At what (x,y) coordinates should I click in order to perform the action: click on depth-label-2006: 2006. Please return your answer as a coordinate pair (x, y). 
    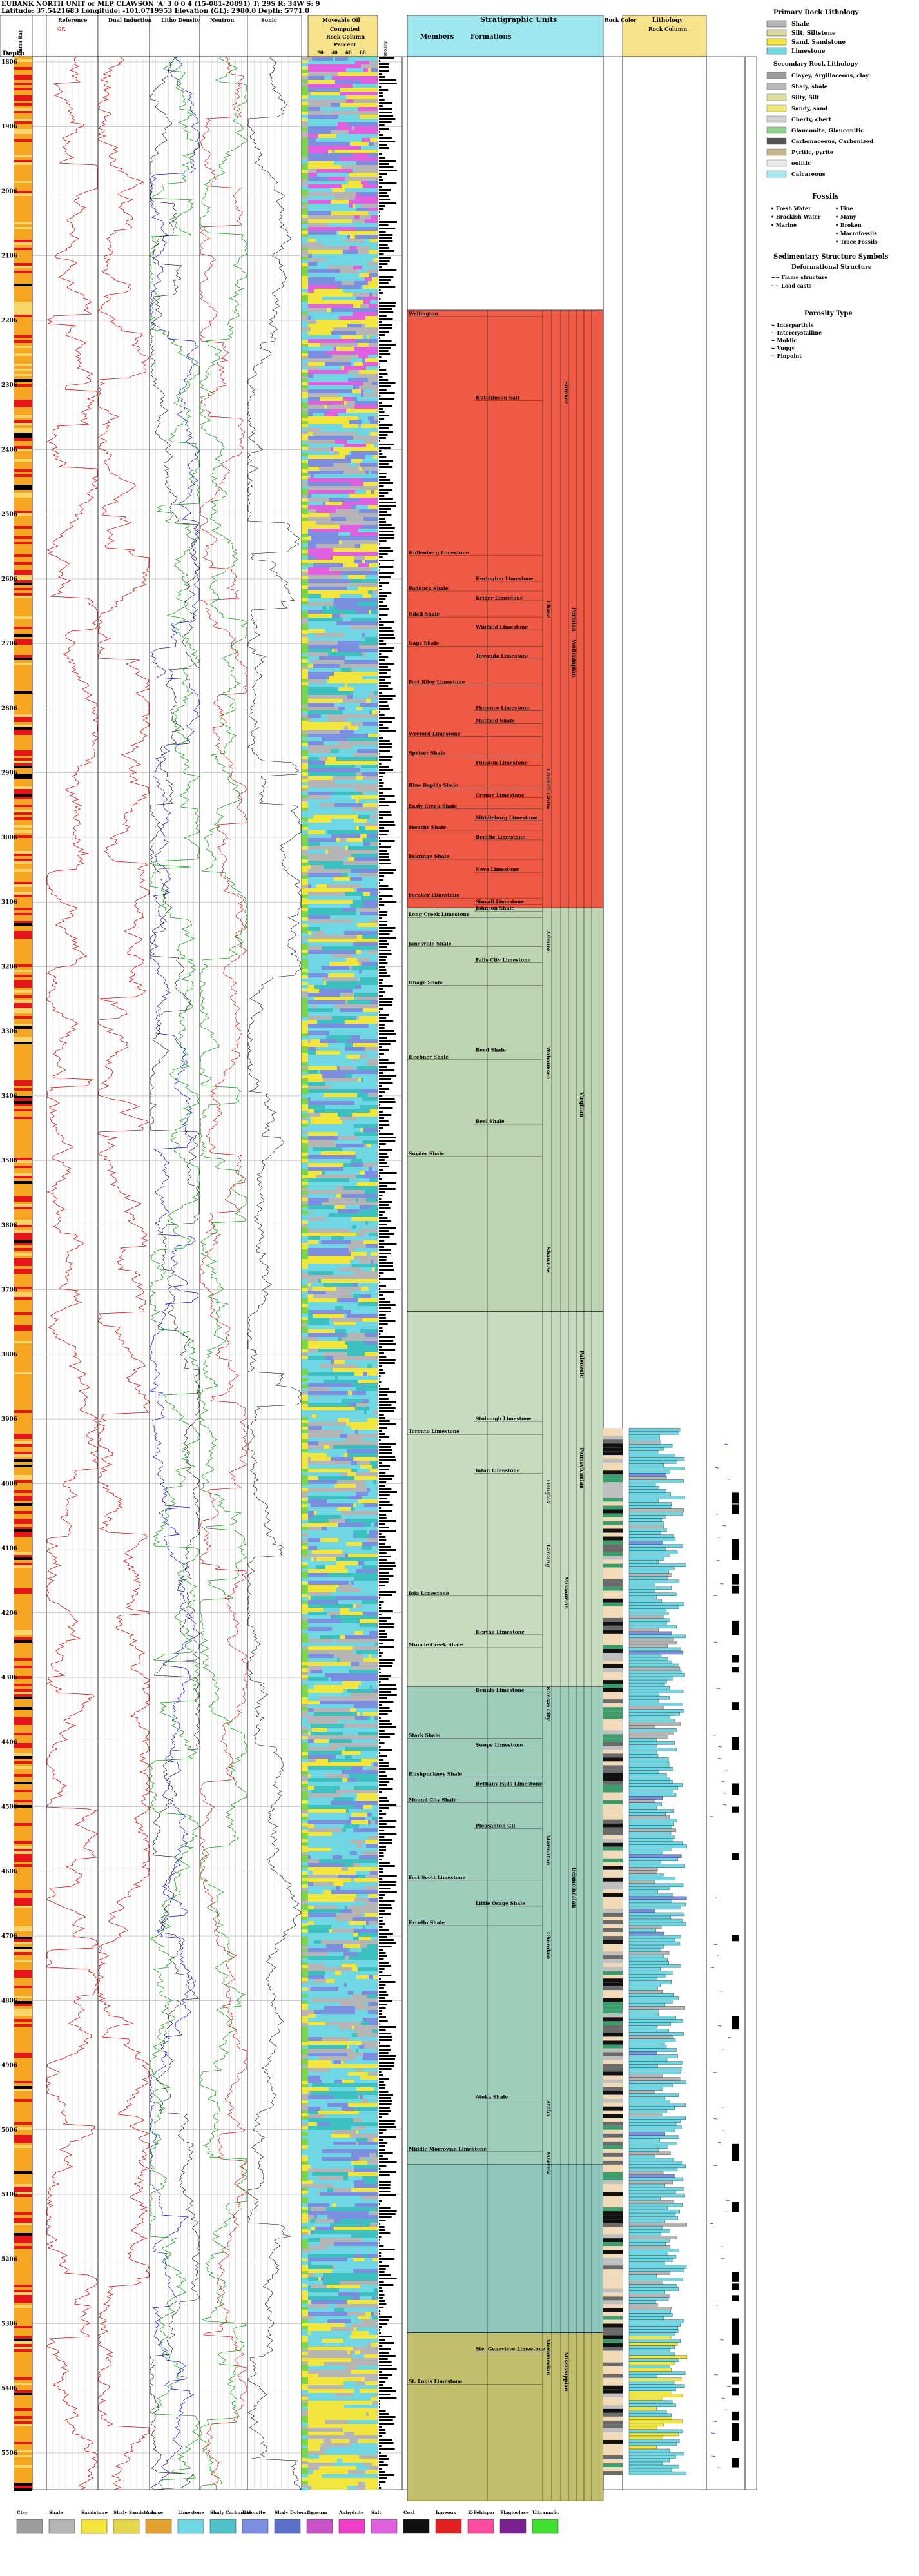
    Looking at the image, I should click on (9, 191).